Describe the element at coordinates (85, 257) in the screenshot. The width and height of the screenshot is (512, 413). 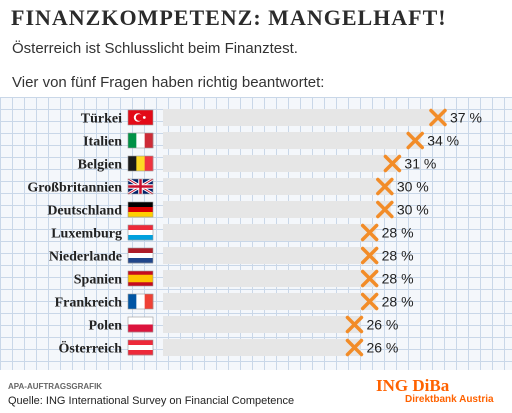
I see `category-label: Niederlande` at that location.